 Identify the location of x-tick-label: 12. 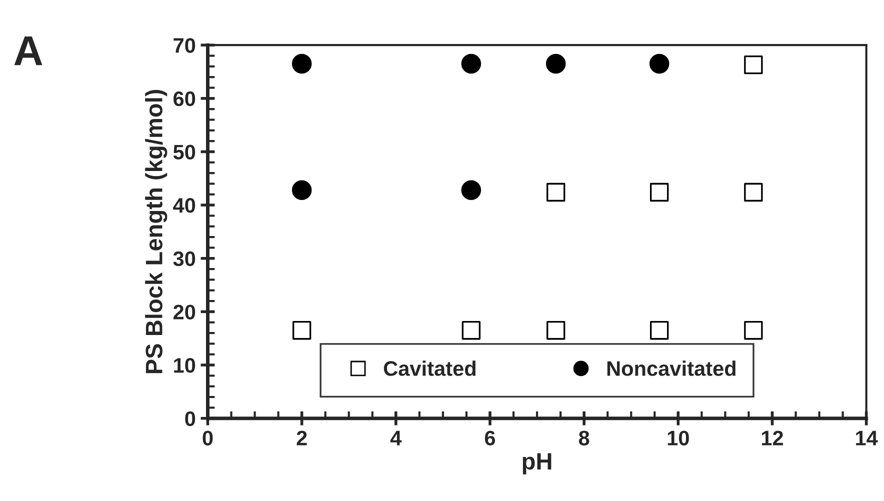
(772, 438).